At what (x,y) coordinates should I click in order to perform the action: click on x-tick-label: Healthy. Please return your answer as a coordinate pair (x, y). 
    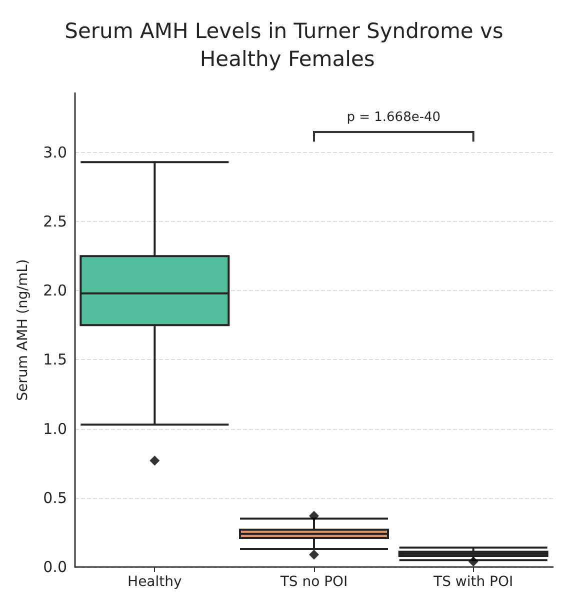
    Looking at the image, I should click on (155, 582).